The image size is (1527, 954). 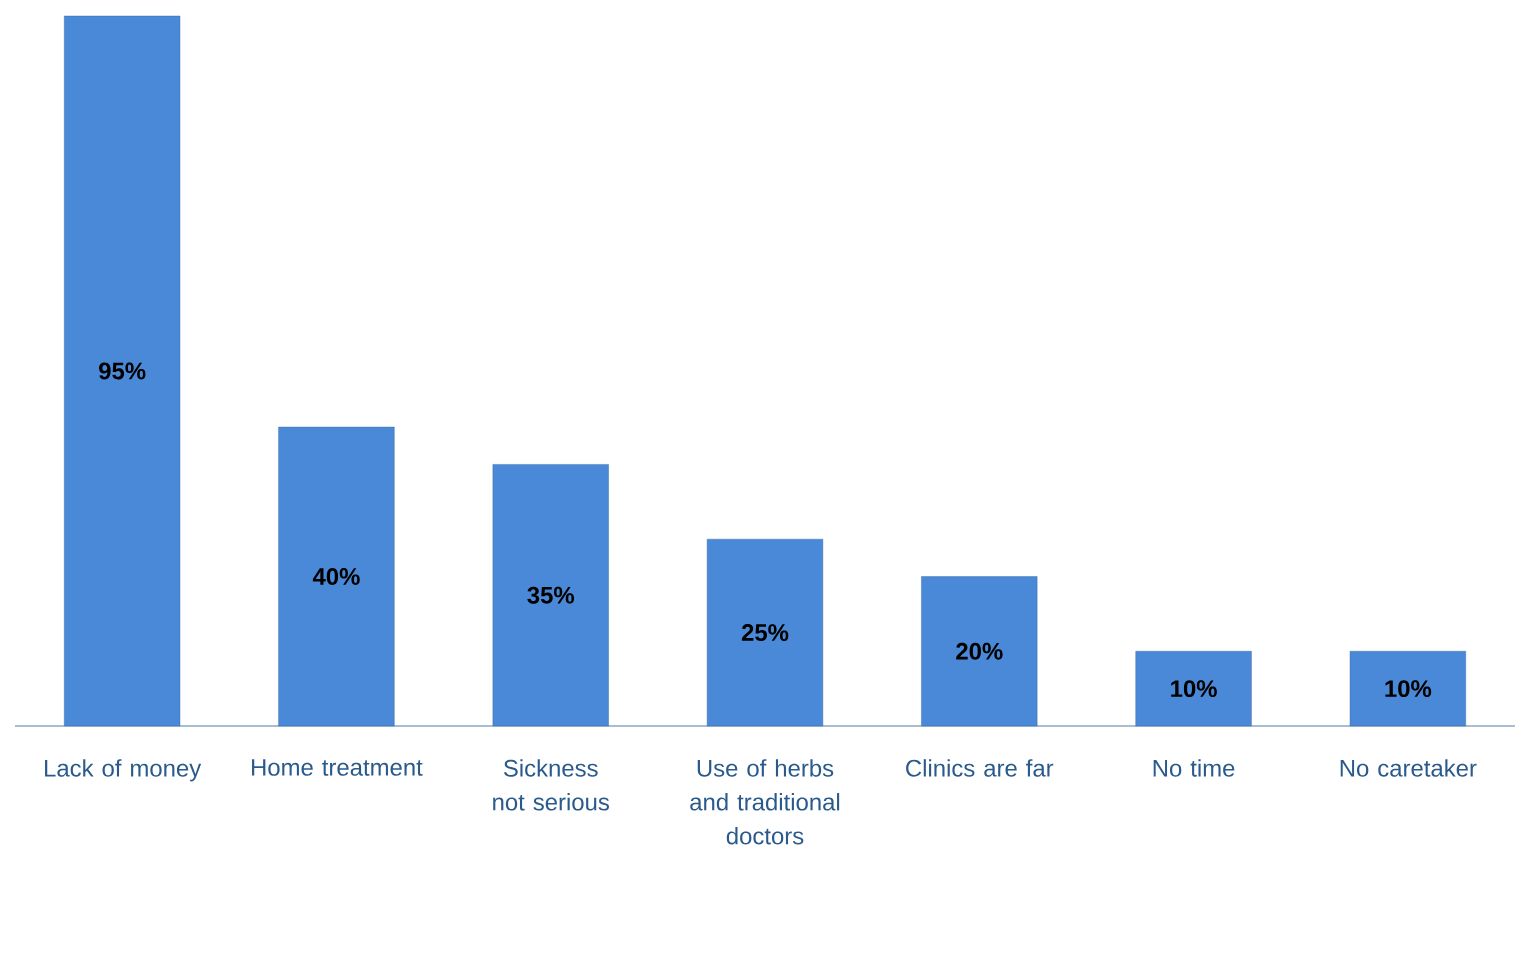 I want to click on data-label: 35%, so click(x=550, y=595).